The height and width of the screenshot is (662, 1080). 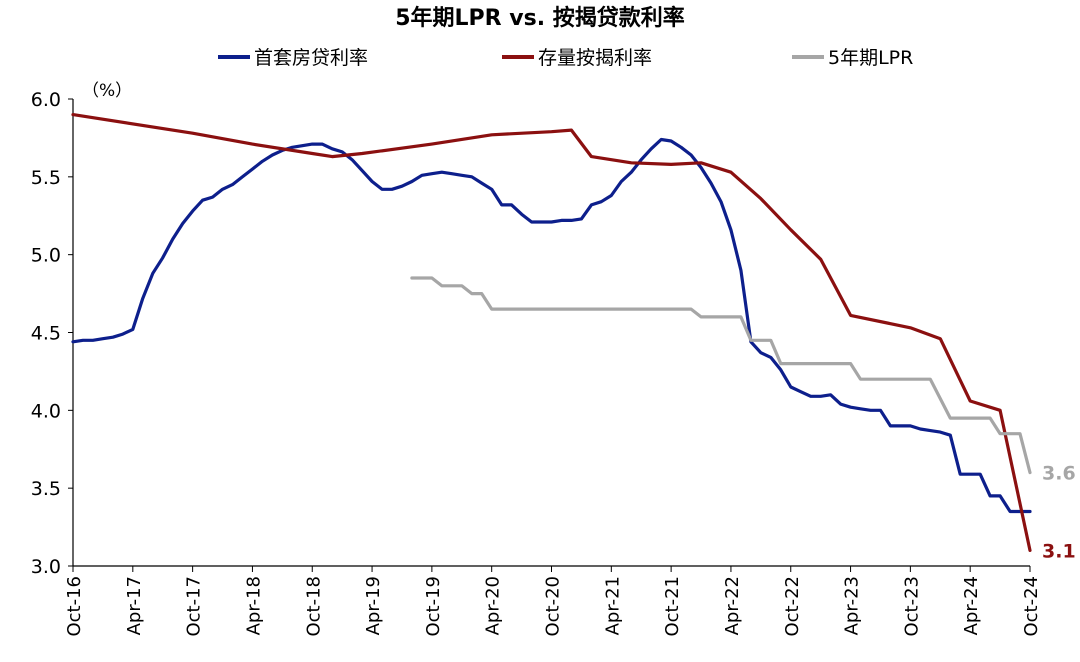 What do you see at coordinates (74, 606) in the screenshot?
I see `x-tick-label: Oct-16` at bounding box center [74, 606].